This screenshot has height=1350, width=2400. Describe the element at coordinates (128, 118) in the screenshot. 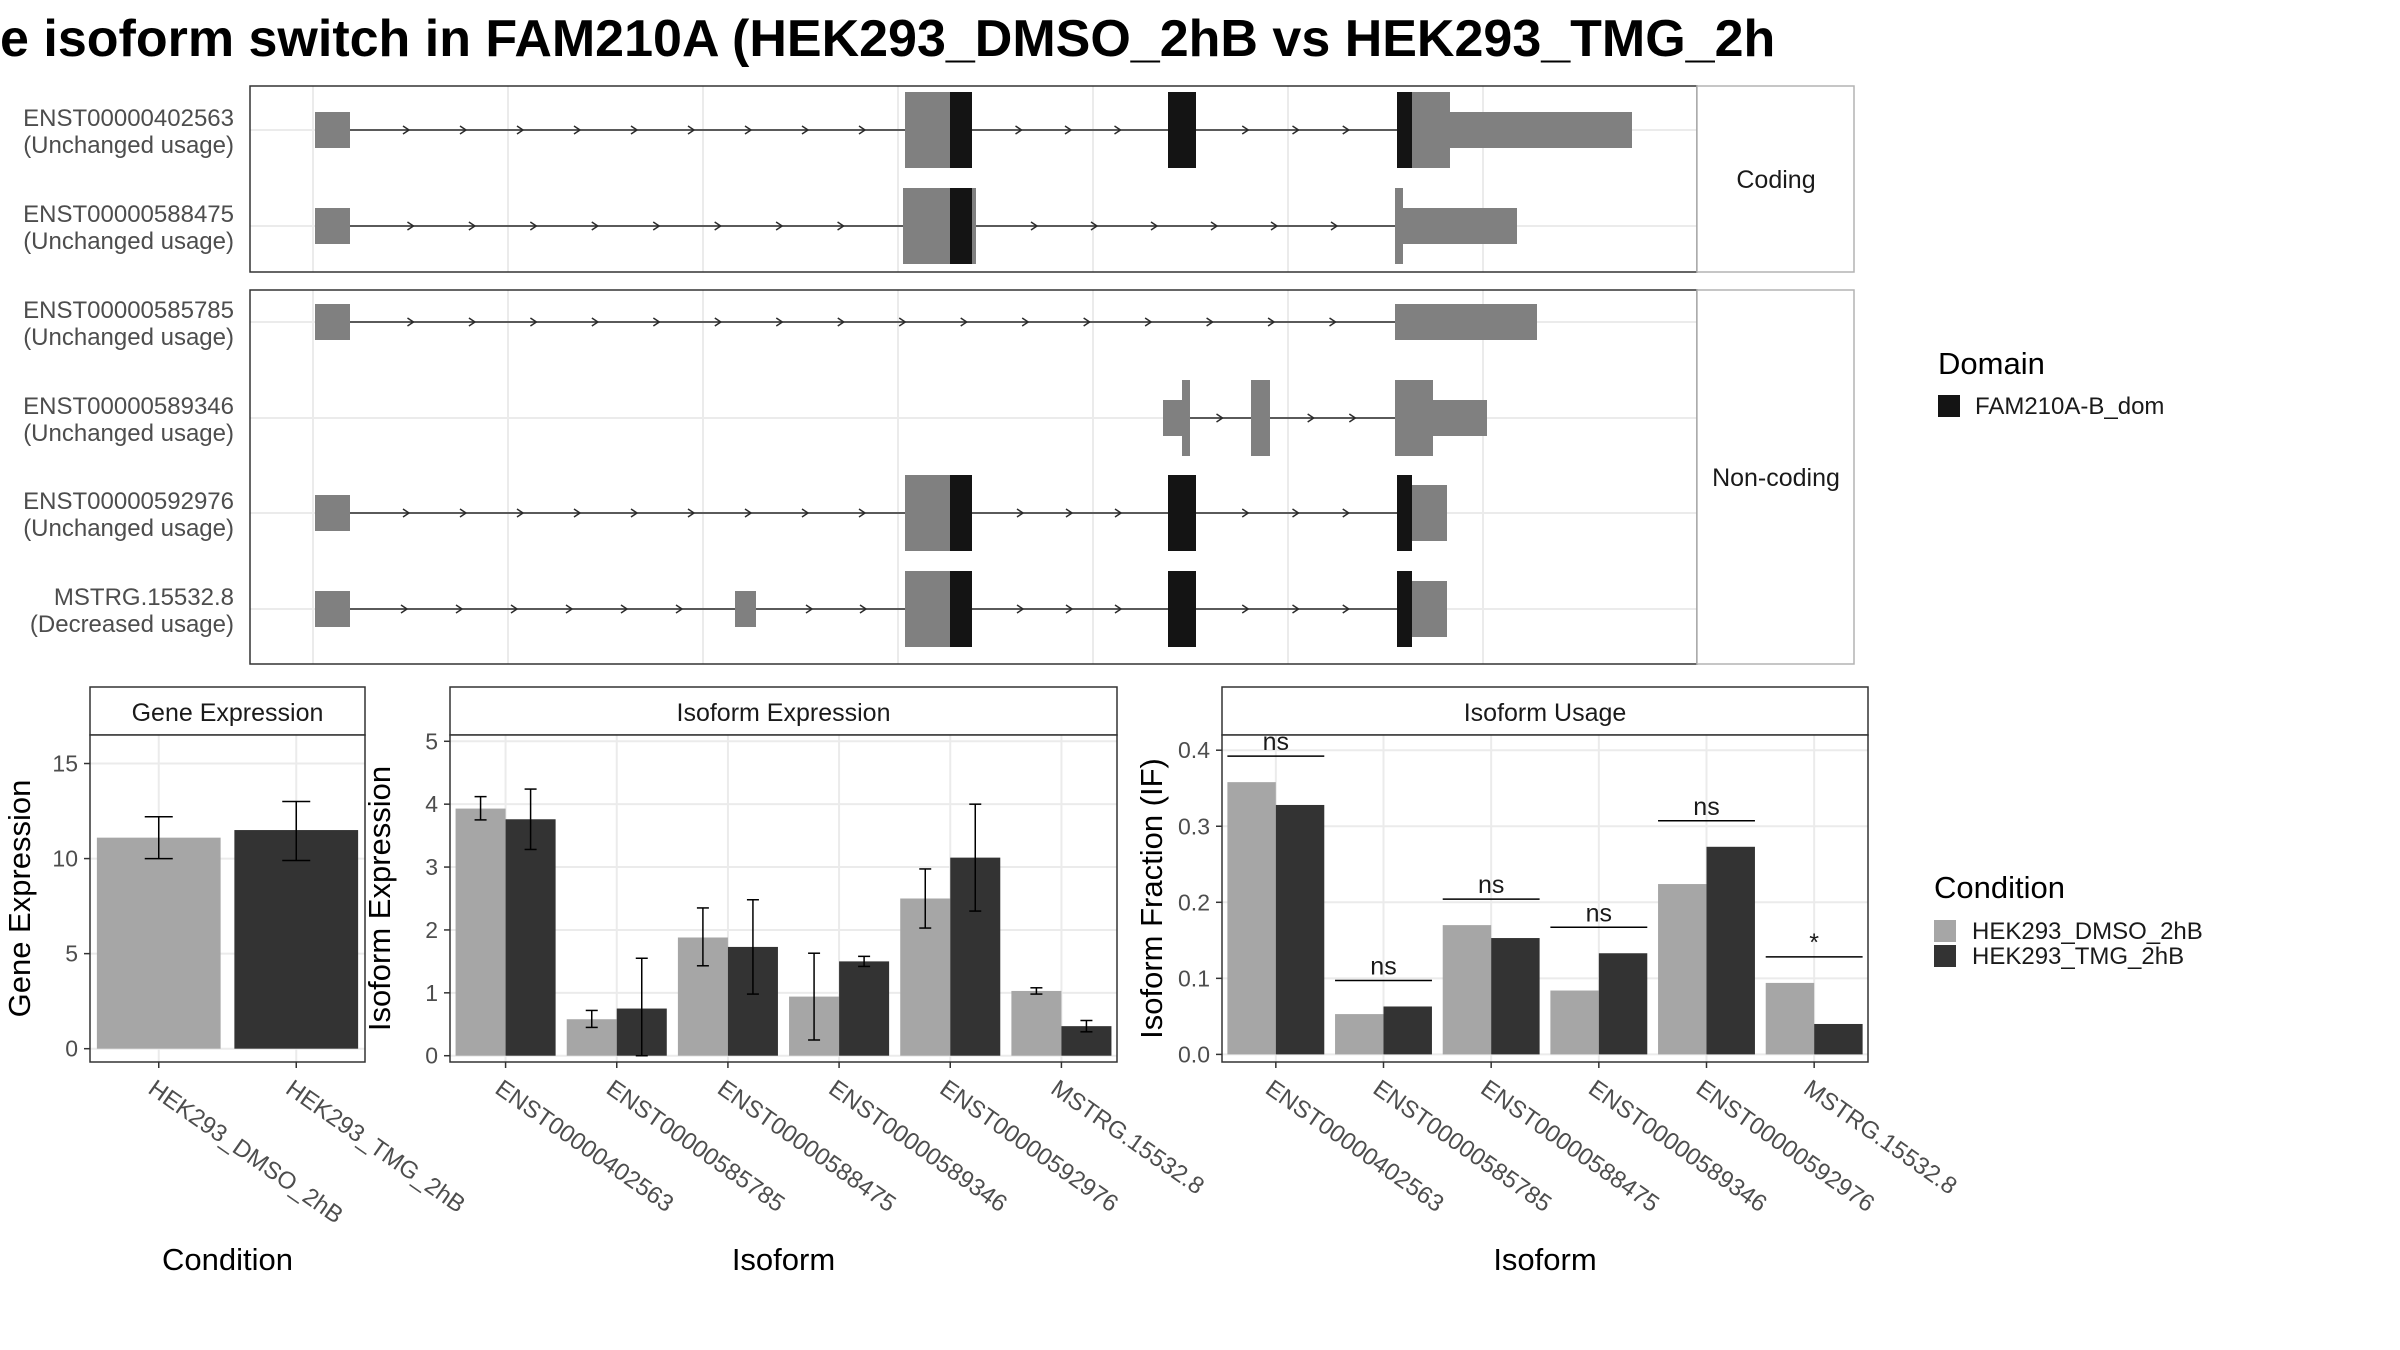

I see `isoform-id-label: ENST00000402563` at that location.